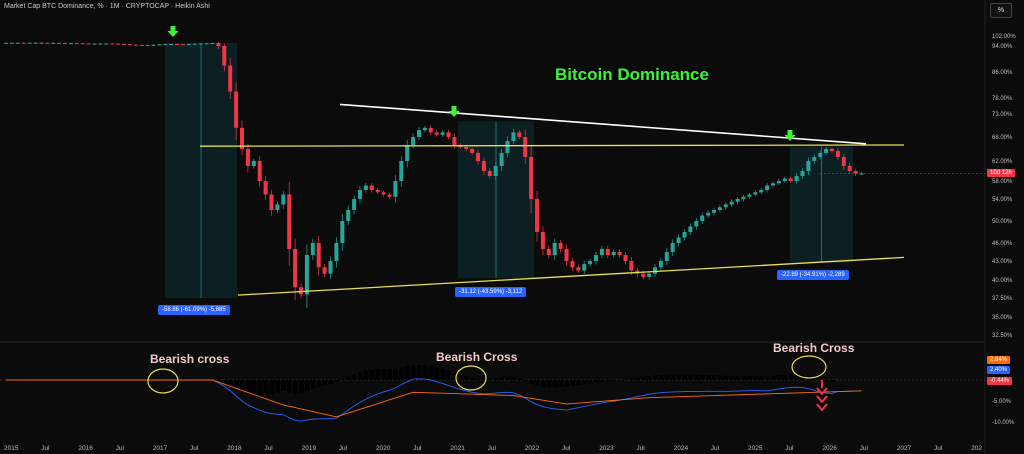  I want to click on support-line, so click(571, 276).